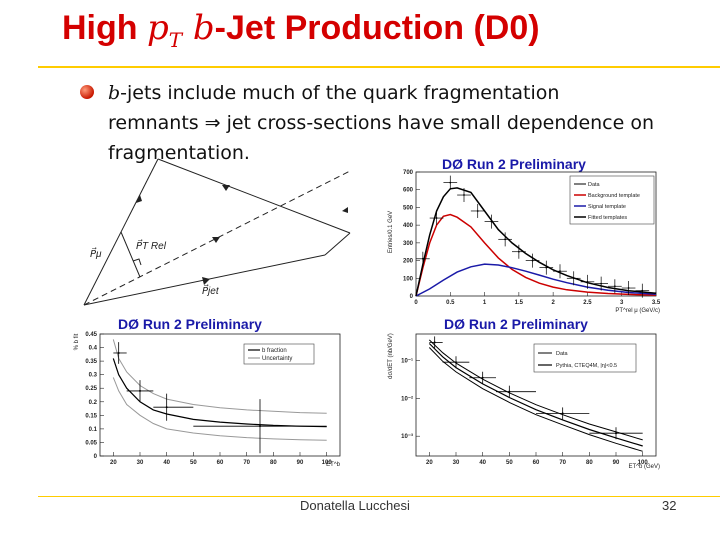  Describe the element at coordinates (407, 360) in the screenshot. I see `chart3-ytick-label: 10⁻¹` at that location.